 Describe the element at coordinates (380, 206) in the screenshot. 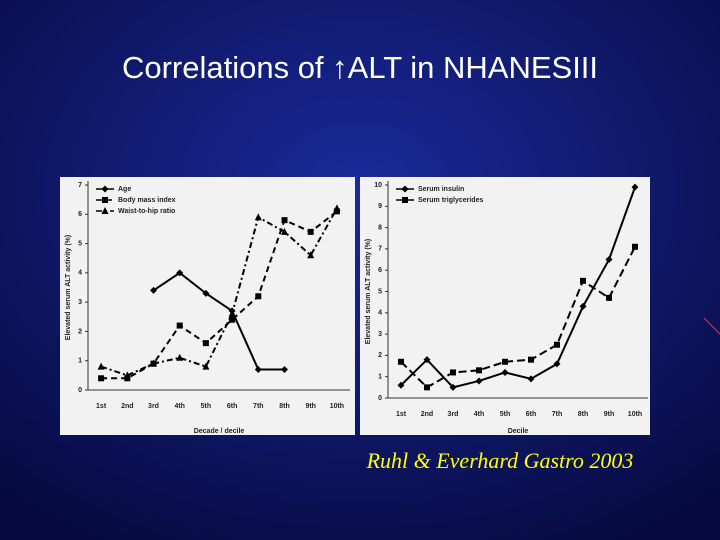

I see `y-tick-label: 9` at that location.